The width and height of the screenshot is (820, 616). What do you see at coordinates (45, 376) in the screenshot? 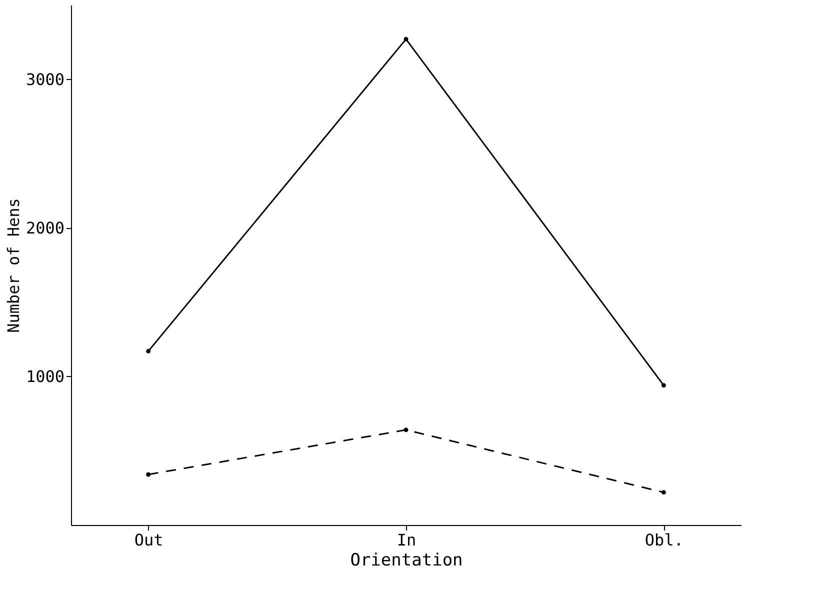
I see `y-tick-label: 1000` at bounding box center [45, 376].